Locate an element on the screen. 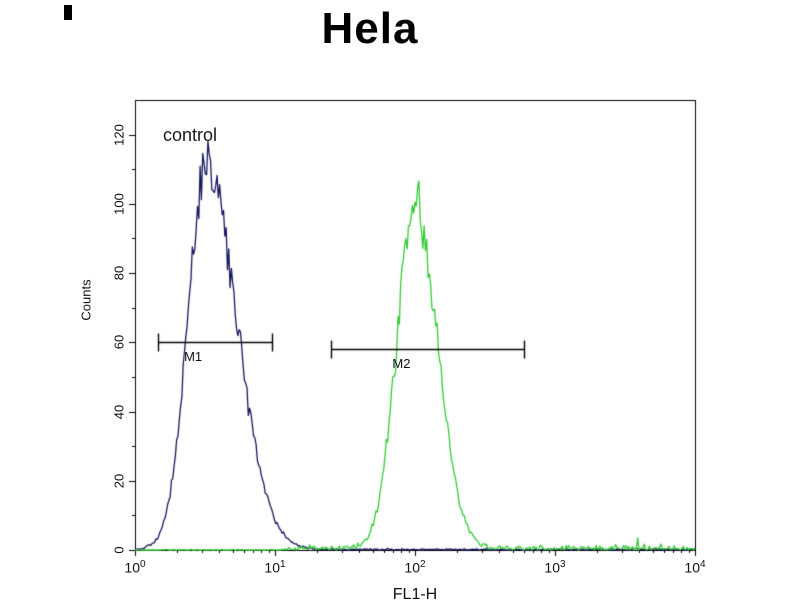 The height and width of the screenshot is (600, 800). x-axis-label: FL1-H is located at coordinates (415, 593).